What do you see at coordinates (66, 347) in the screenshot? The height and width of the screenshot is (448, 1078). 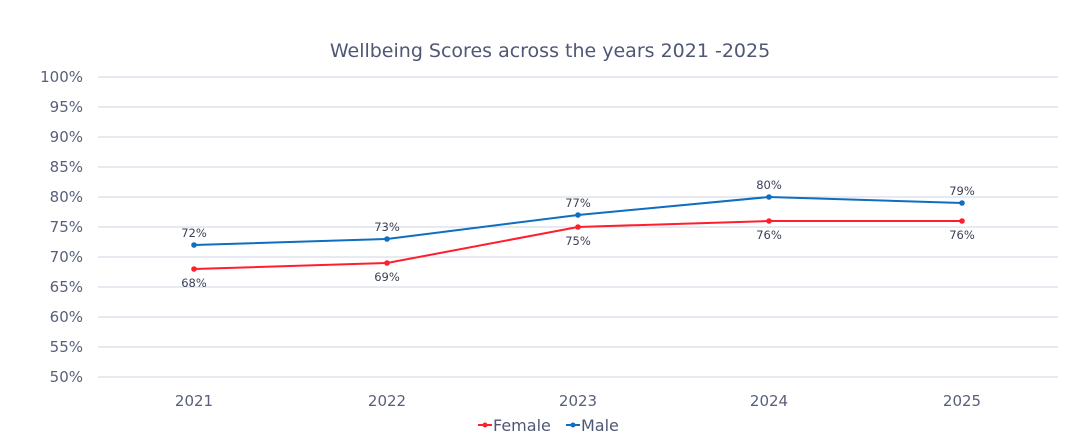 I see `y-tick-label: 55%` at bounding box center [66, 347].